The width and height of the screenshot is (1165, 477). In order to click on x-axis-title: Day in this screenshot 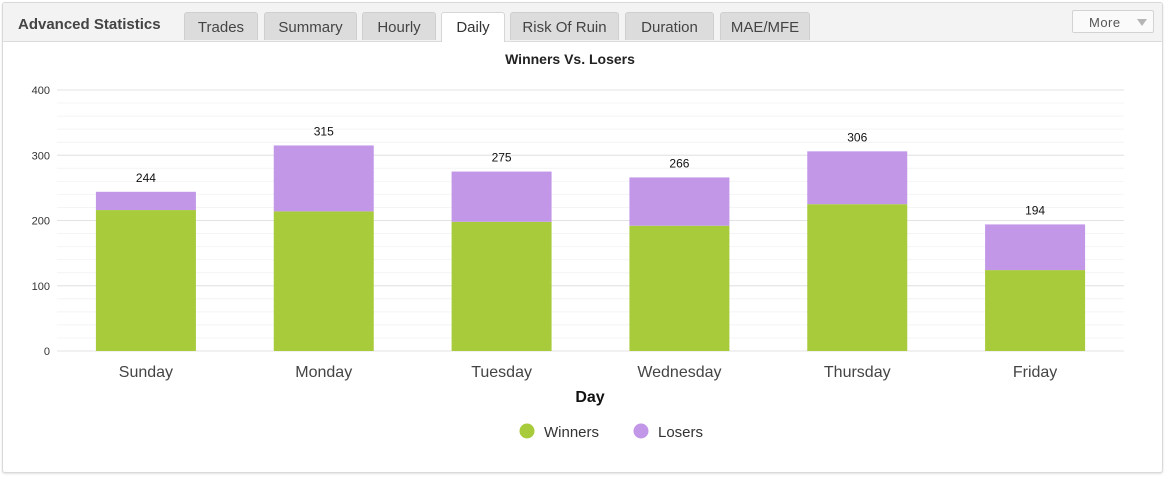, I will do `click(589, 397)`.